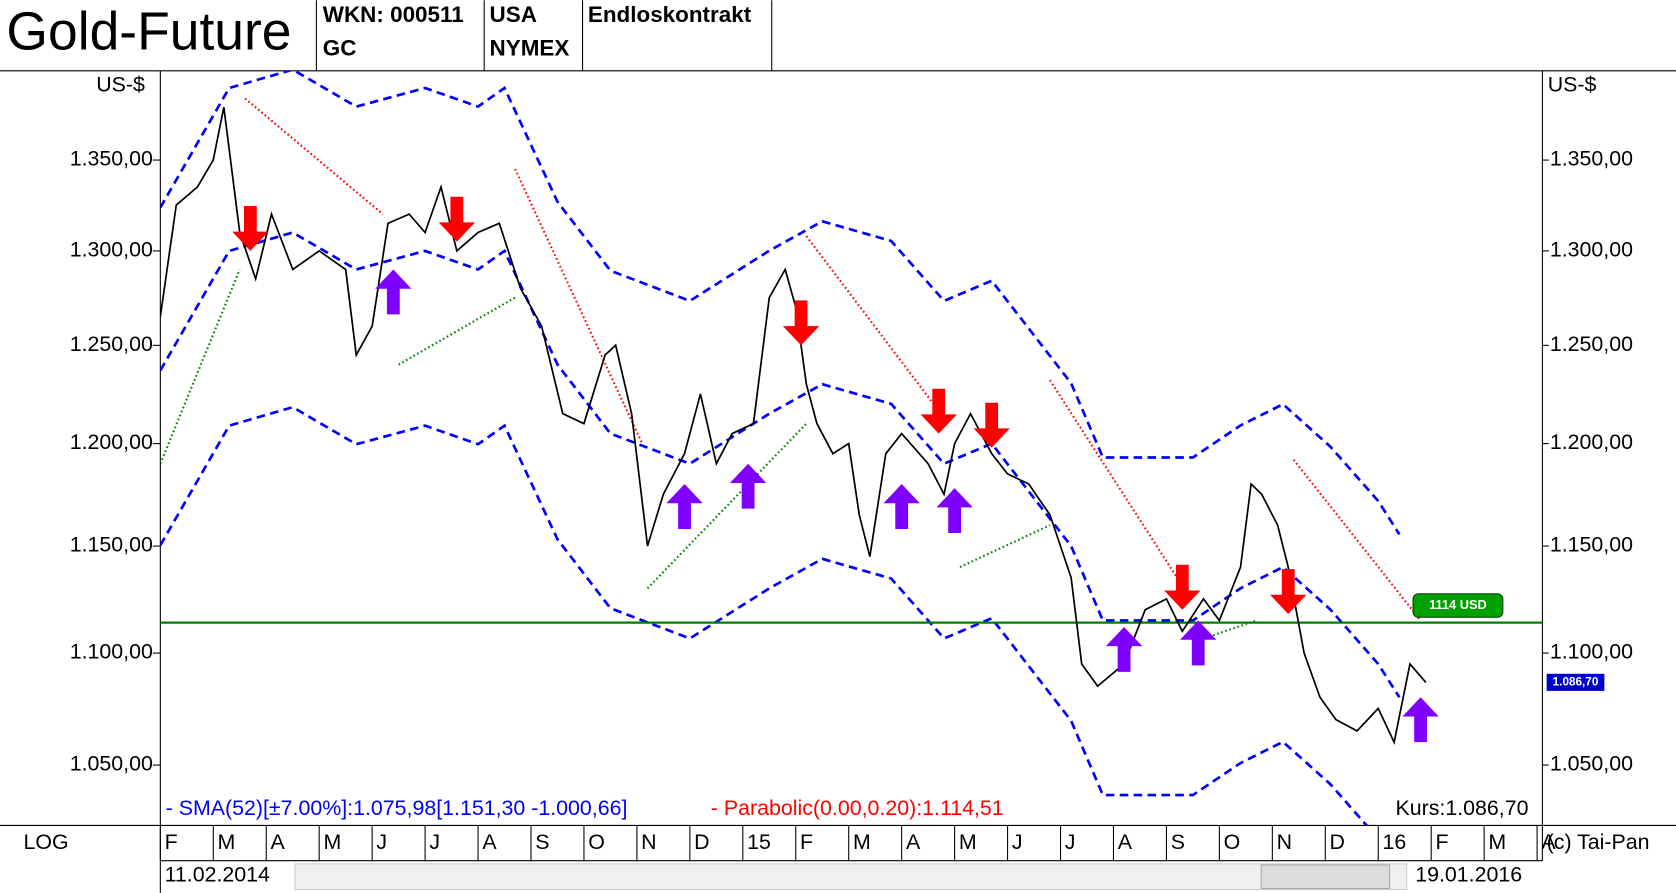  What do you see at coordinates (1591, 159) in the screenshot?
I see `y-tick-label-right: 1.350,00` at bounding box center [1591, 159].